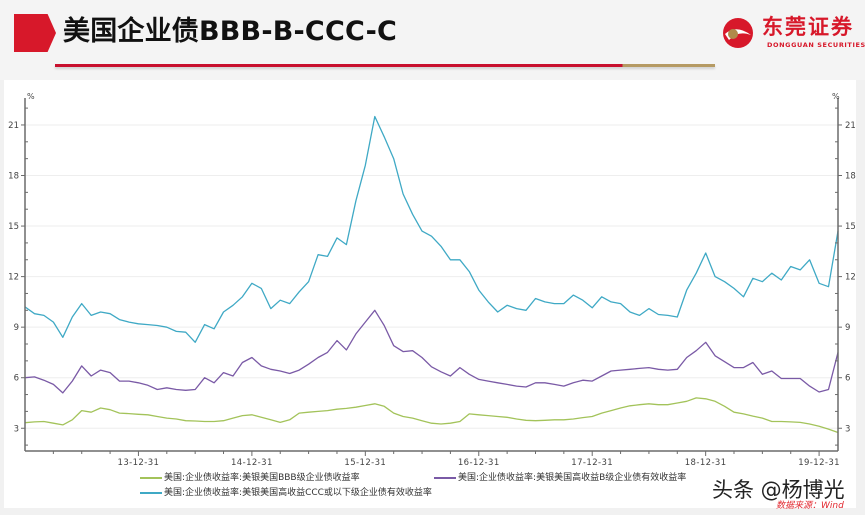 The height and width of the screenshot is (515, 865). I want to click on x-tick-label: 15-12-31, so click(365, 463).